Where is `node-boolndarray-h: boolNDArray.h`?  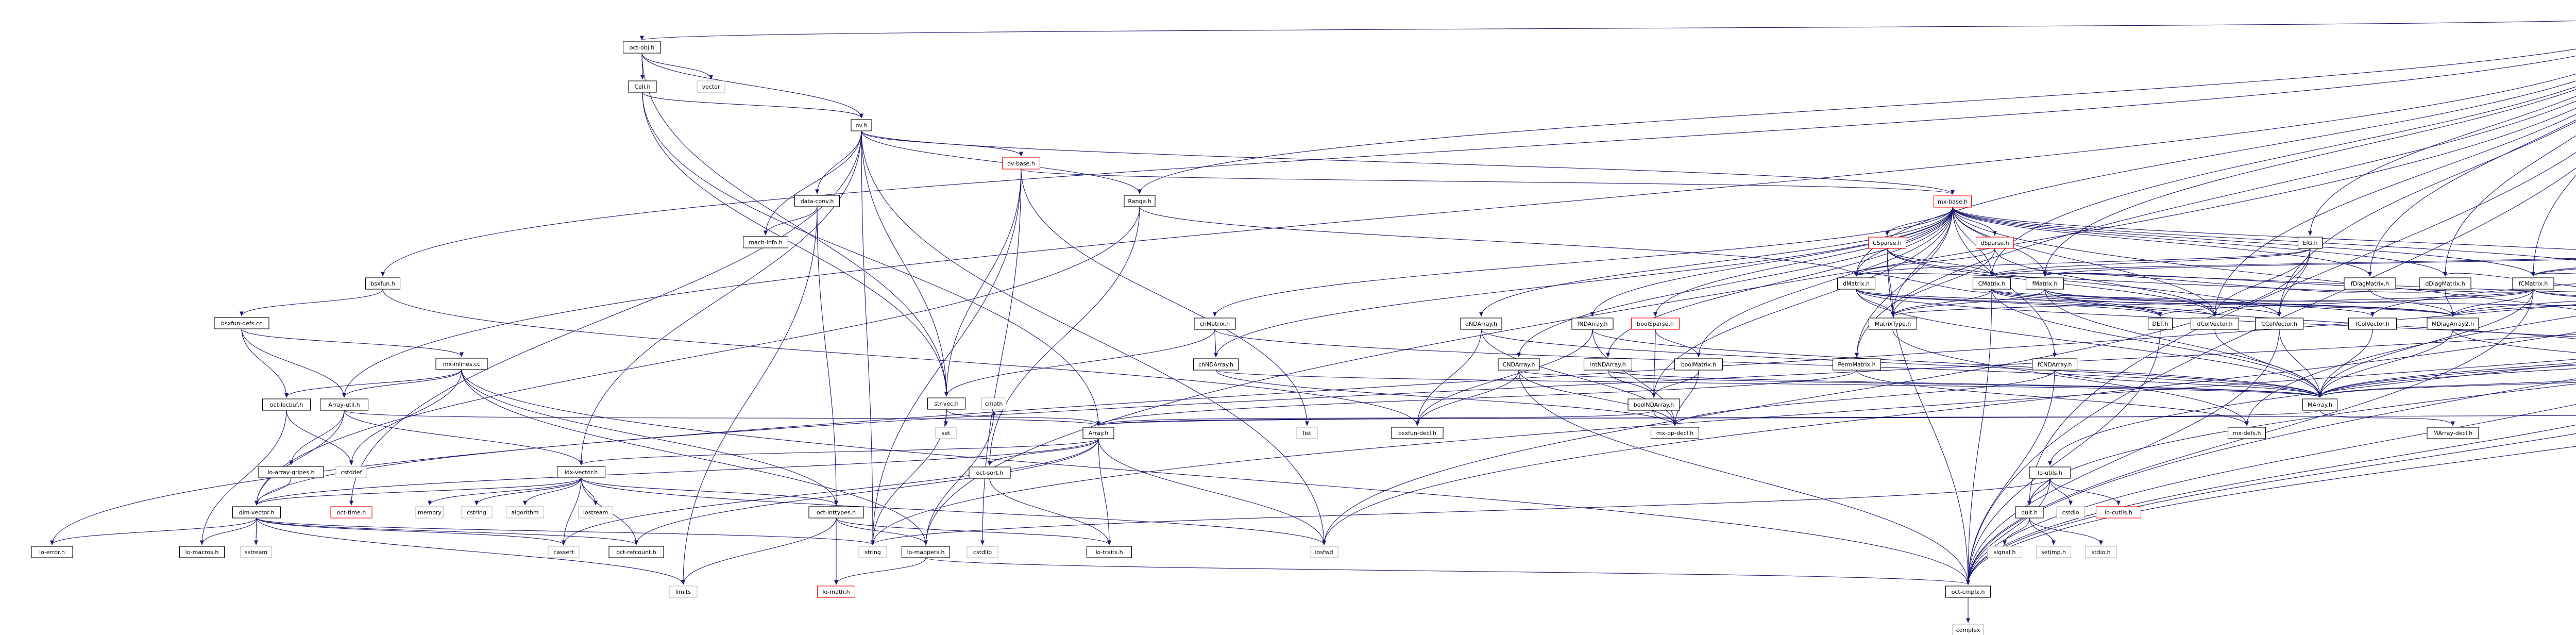
node-boolndarray-h: boolNDArray.h is located at coordinates (1654, 404).